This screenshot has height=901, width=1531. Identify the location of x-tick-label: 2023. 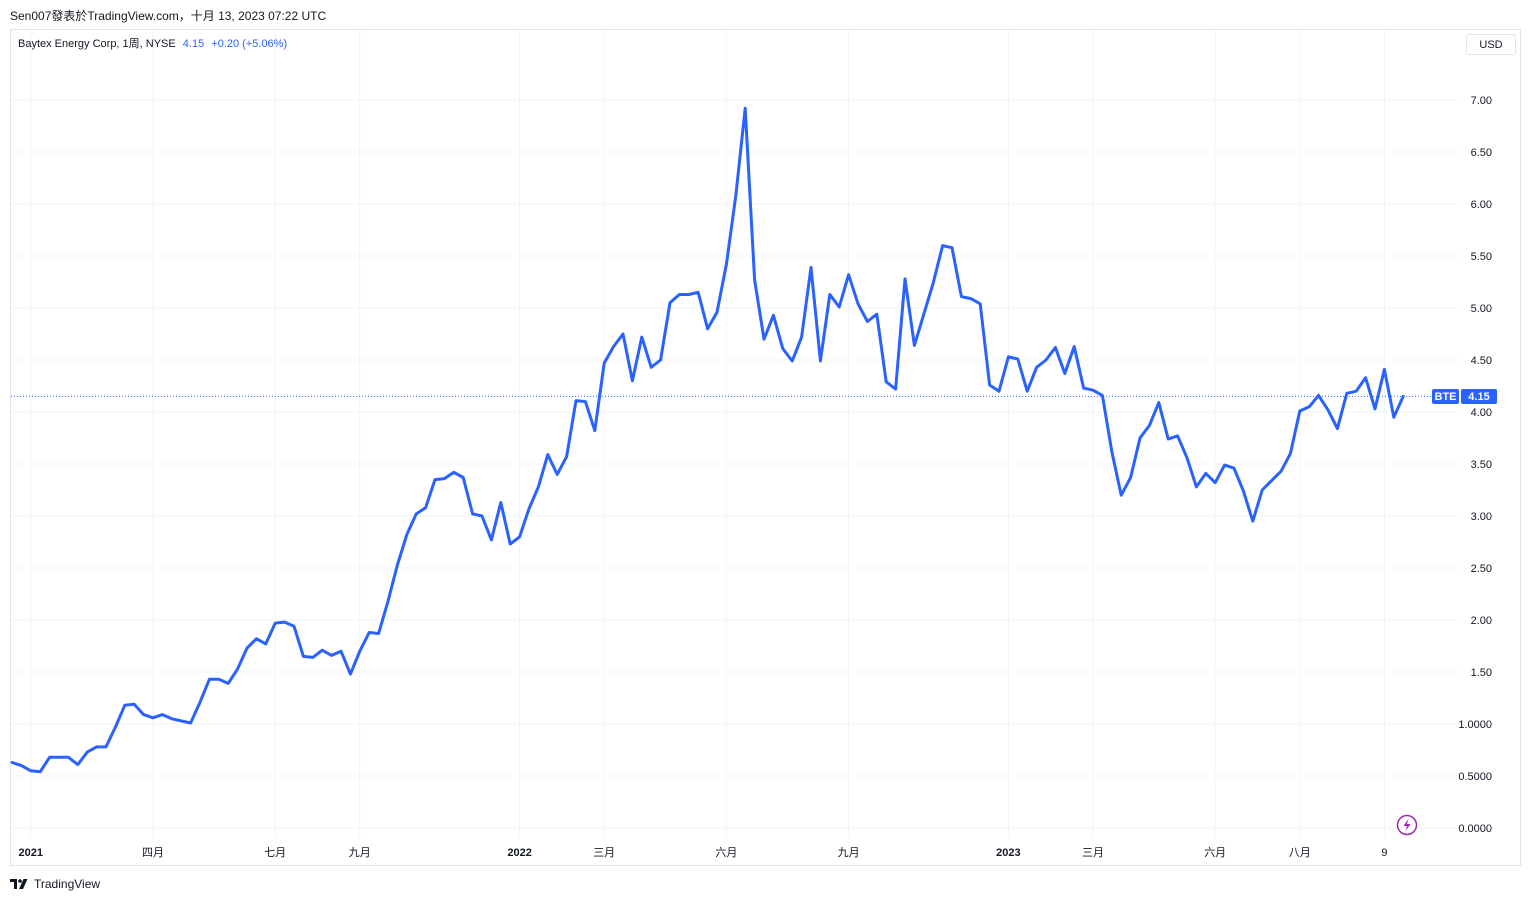
(1008, 853).